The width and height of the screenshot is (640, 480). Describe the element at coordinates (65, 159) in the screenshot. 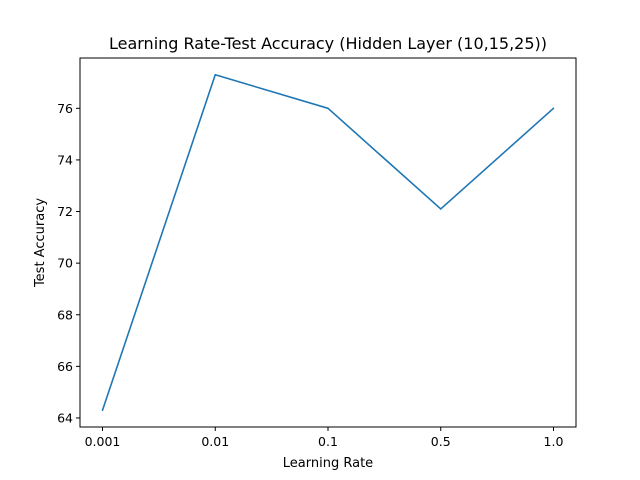

I see `y-tick-label: 74` at that location.